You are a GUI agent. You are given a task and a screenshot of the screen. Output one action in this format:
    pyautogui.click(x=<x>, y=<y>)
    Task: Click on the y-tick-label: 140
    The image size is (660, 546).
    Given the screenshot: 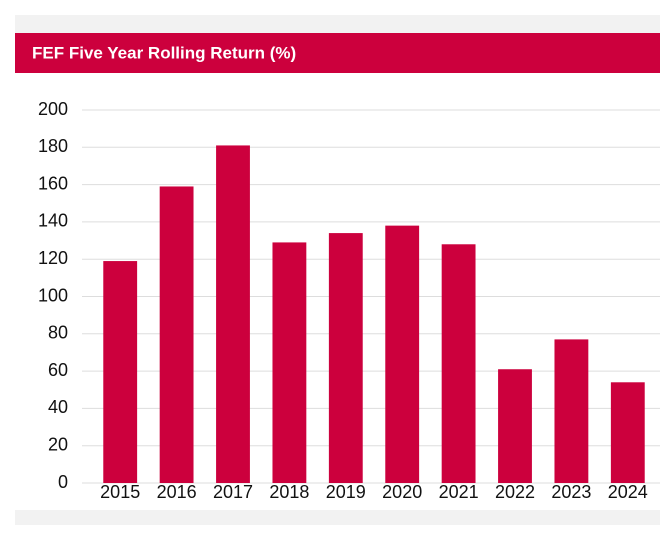 What is the action you would take?
    pyautogui.click(x=53, y=221)
    